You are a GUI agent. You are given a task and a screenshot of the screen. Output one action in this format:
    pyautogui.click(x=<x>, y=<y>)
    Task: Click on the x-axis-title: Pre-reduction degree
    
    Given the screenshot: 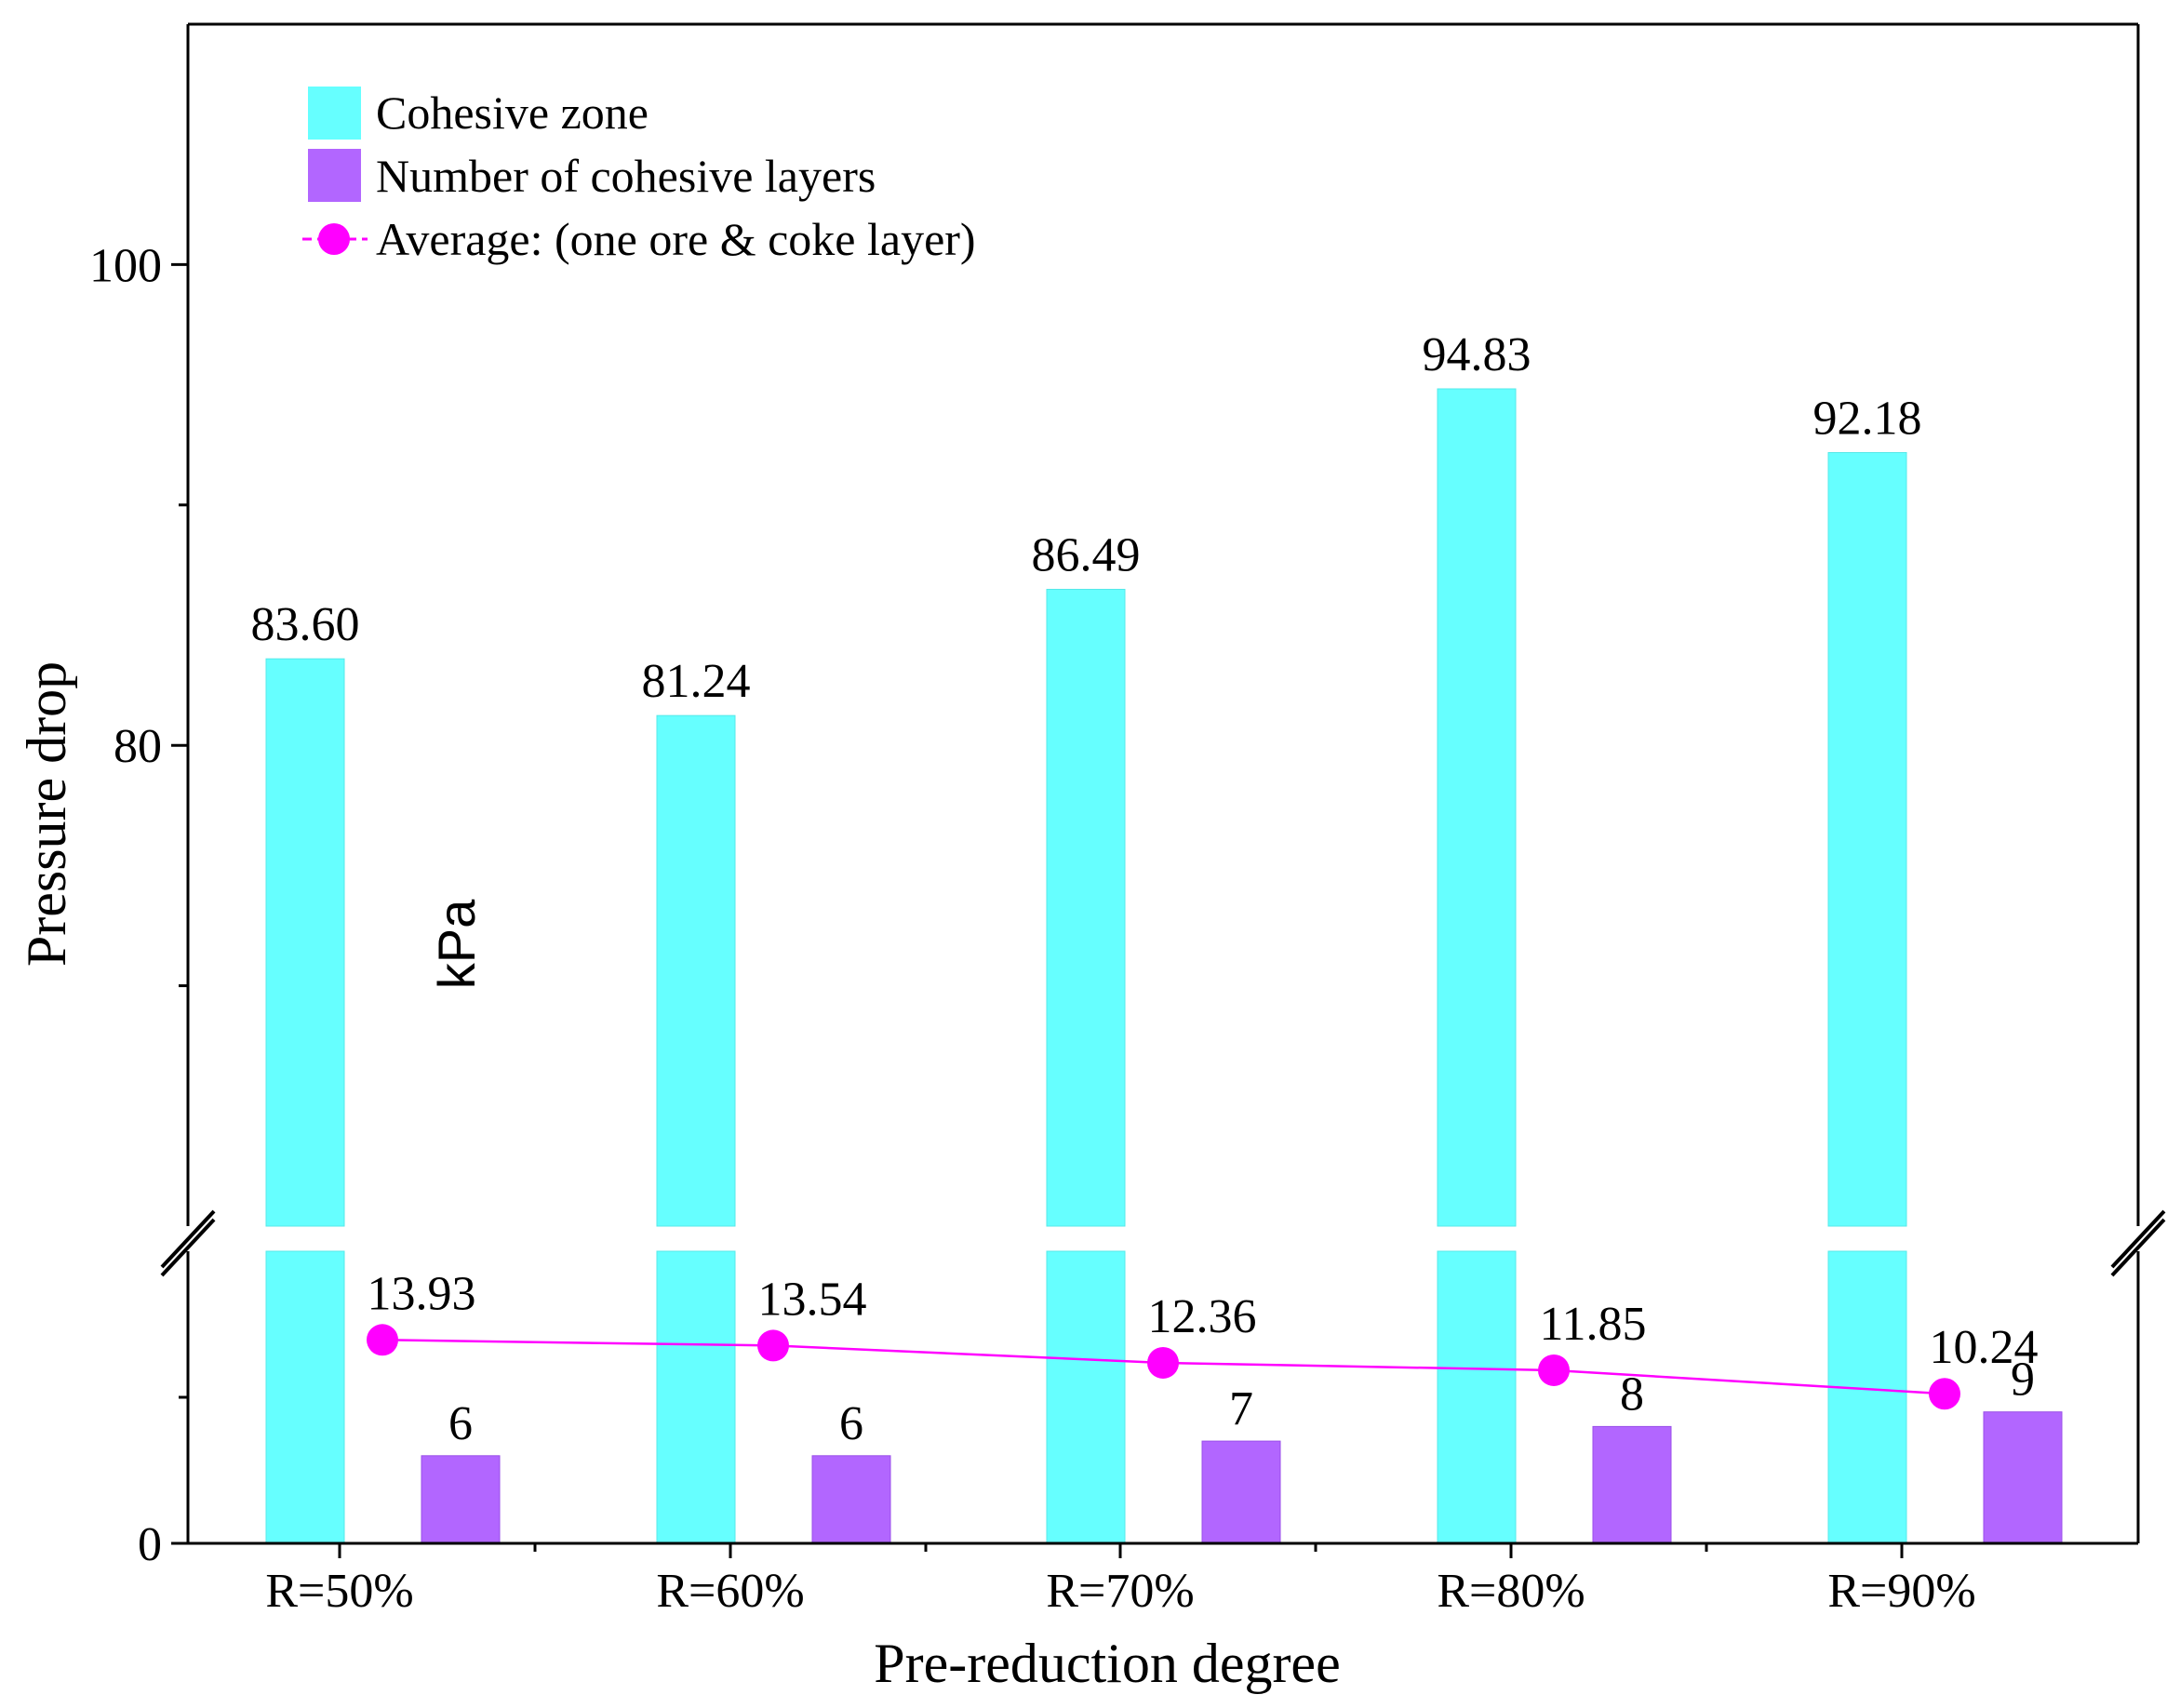 What is the action you would take?
    pyautogui.click(x=1107, y=1663)
    